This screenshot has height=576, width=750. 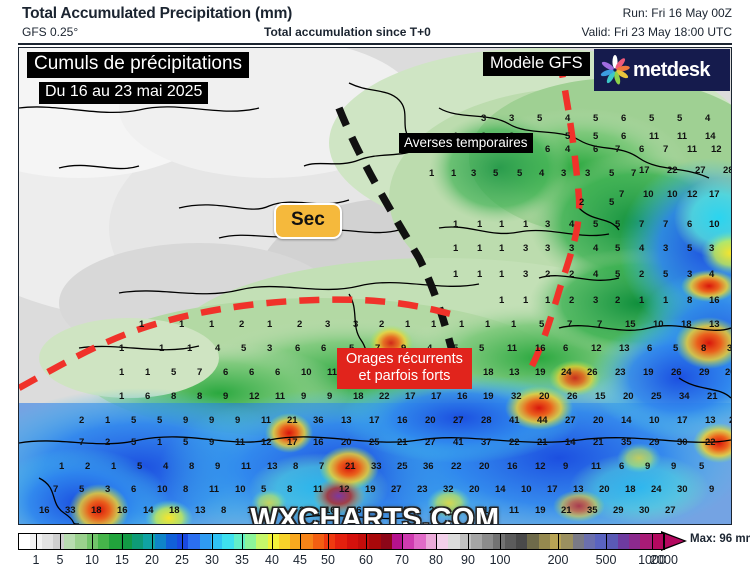 What do you see at coordinates (624, 348) in the screenshot?
I see `precip-value: 13` at bounding box center [624, 348].